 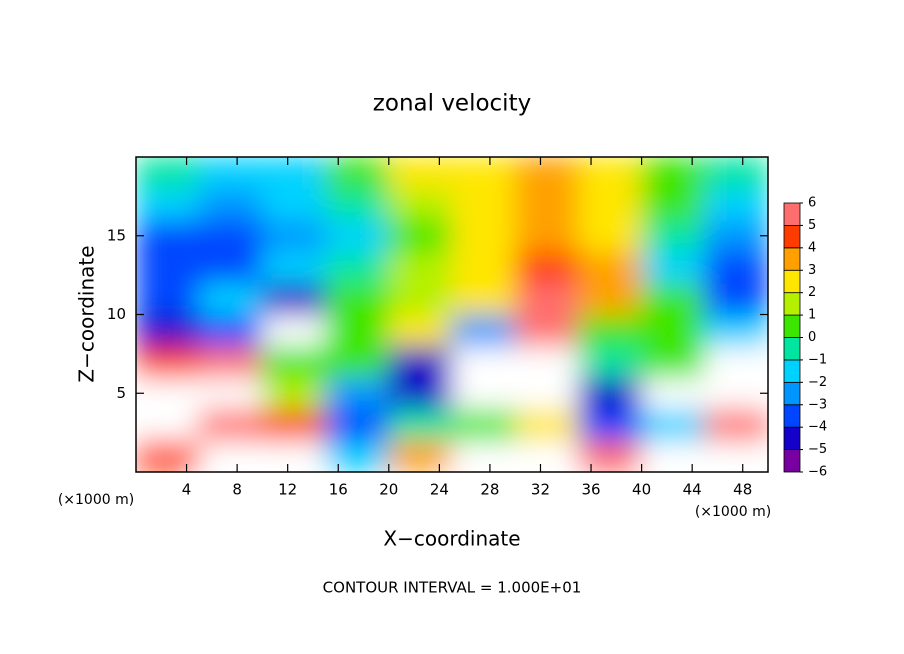 What do you see at coordinates (812, 225) in the screenshot?
I see `colorbar-label: 5` at bounding box center [812, 225].